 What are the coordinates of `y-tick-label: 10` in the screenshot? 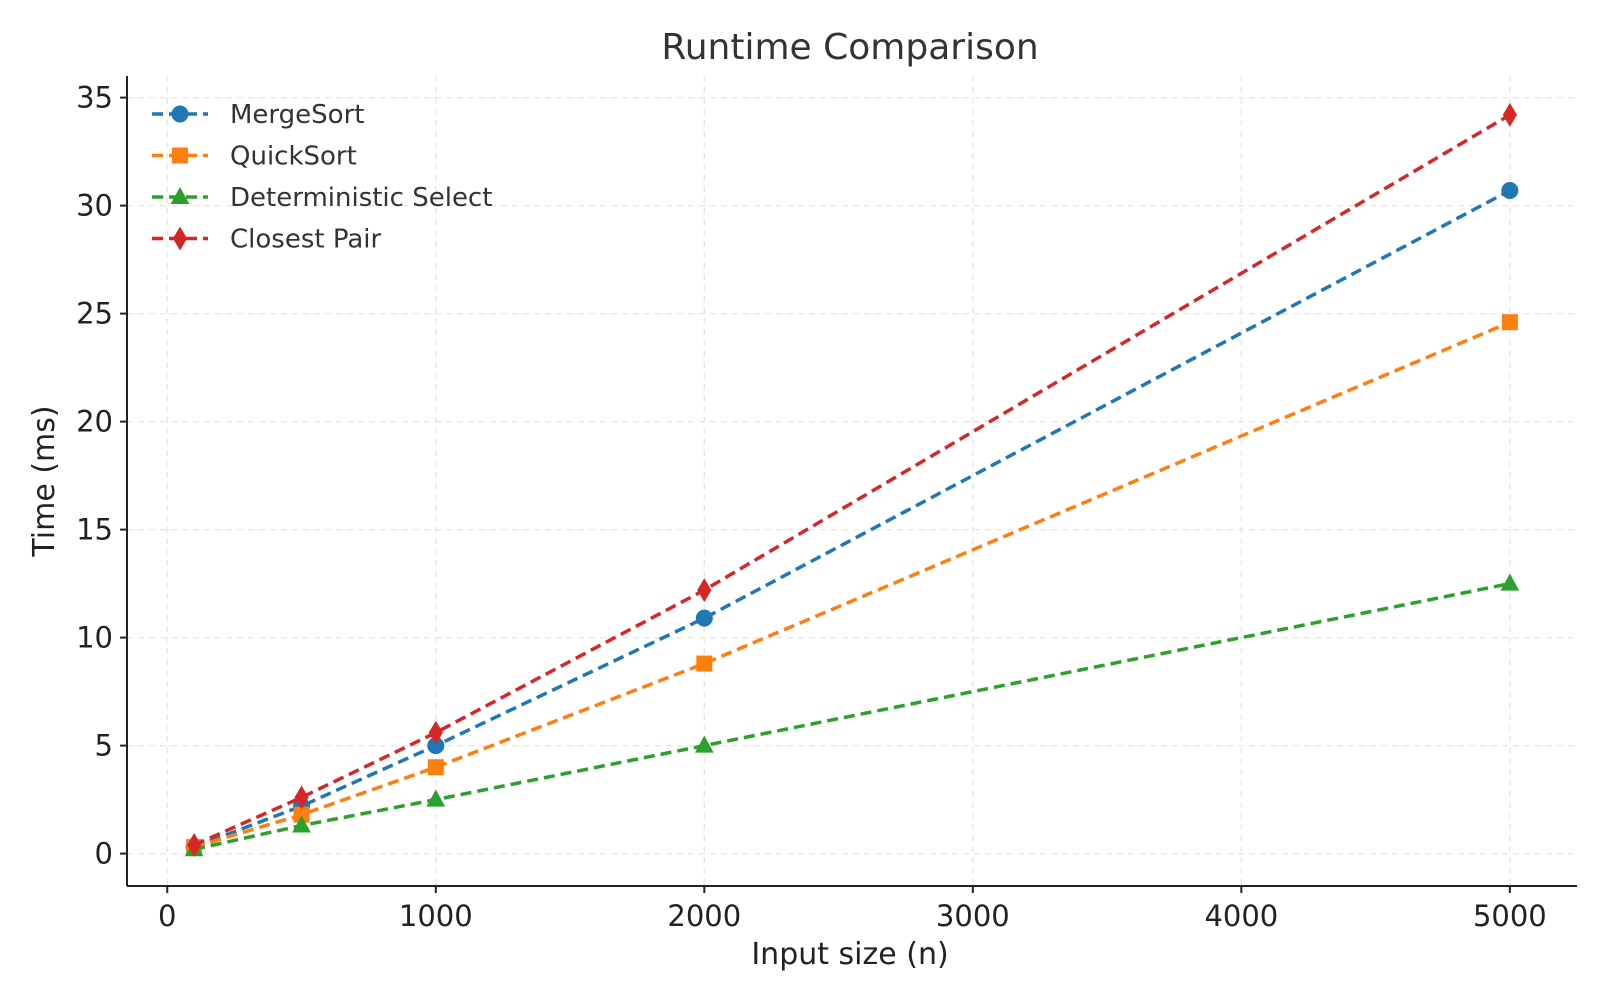 It's located at (94, 638).